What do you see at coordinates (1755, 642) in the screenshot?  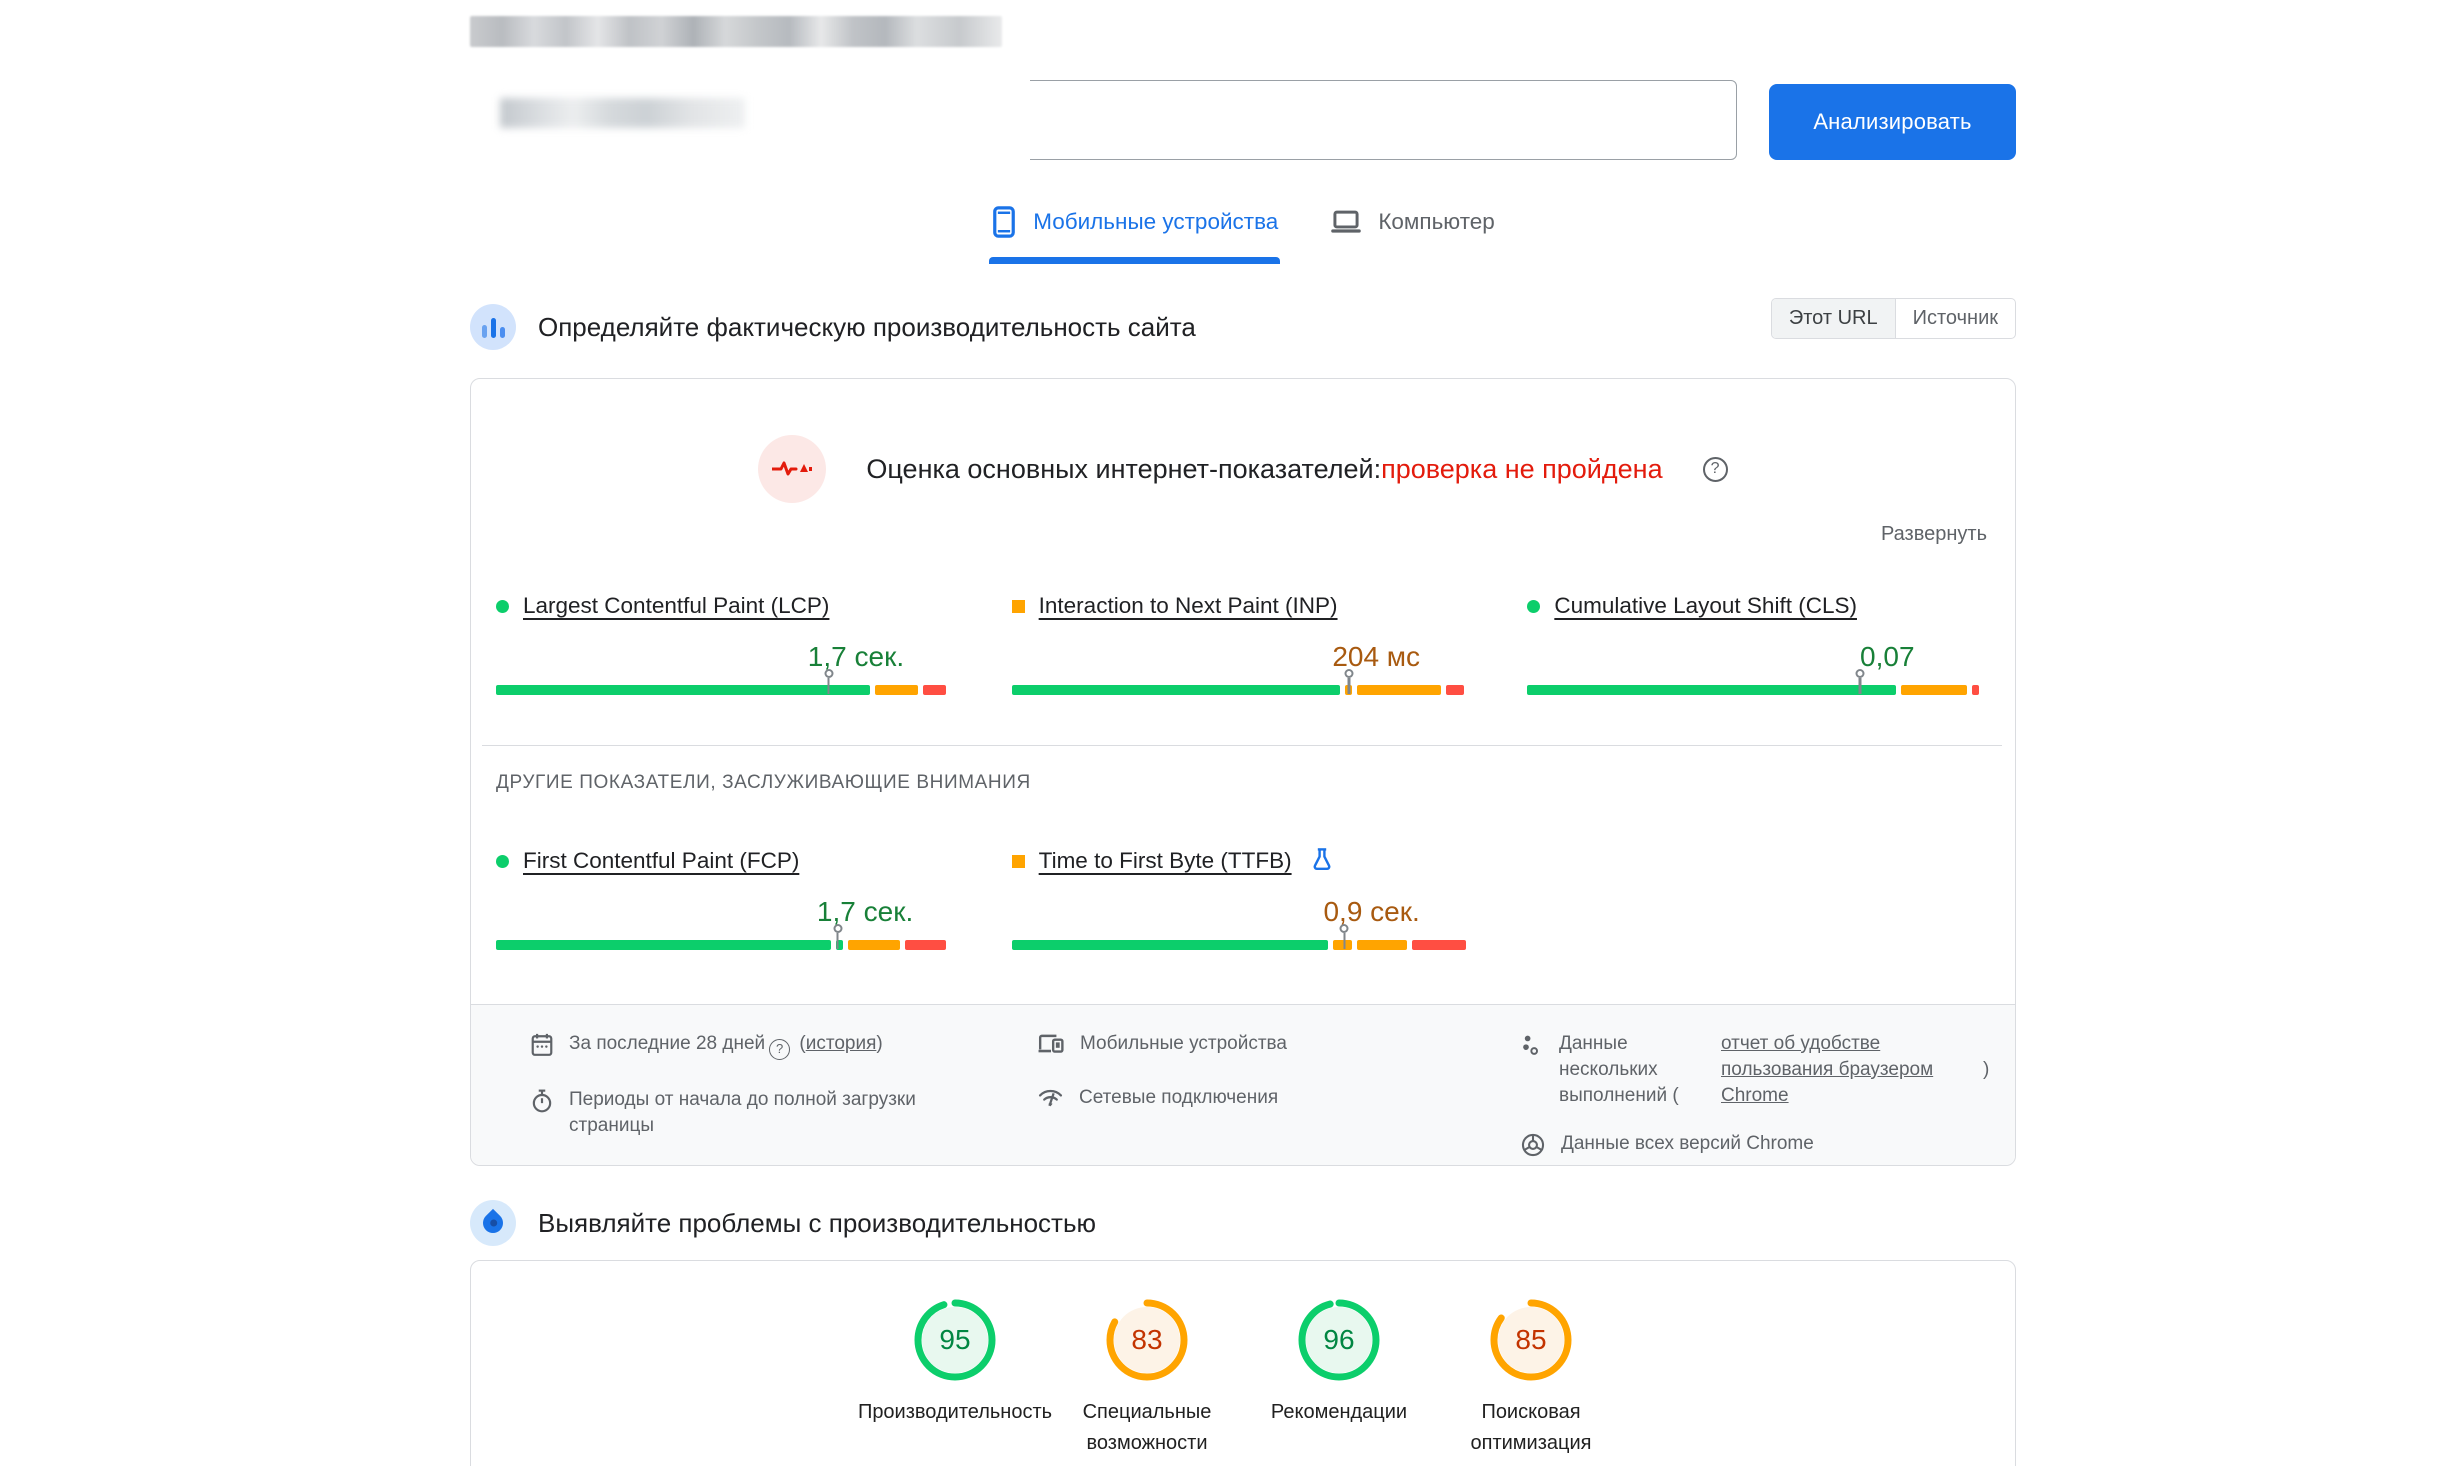 I see `metric-cls: Cumulative Layout Shift (CLS) 0,07` at bounding box center [1755, 642].